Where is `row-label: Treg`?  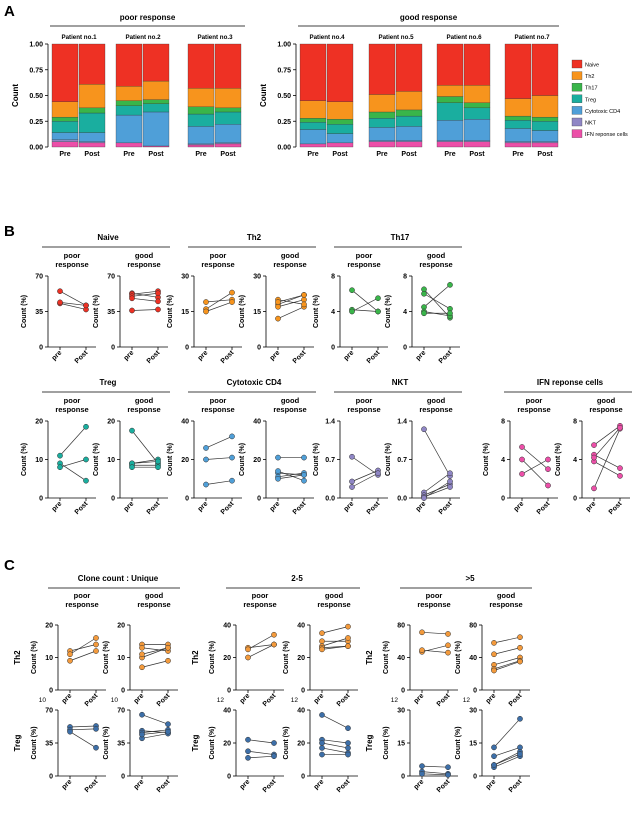 row-label: Treg is located at coordinates (195, 742).